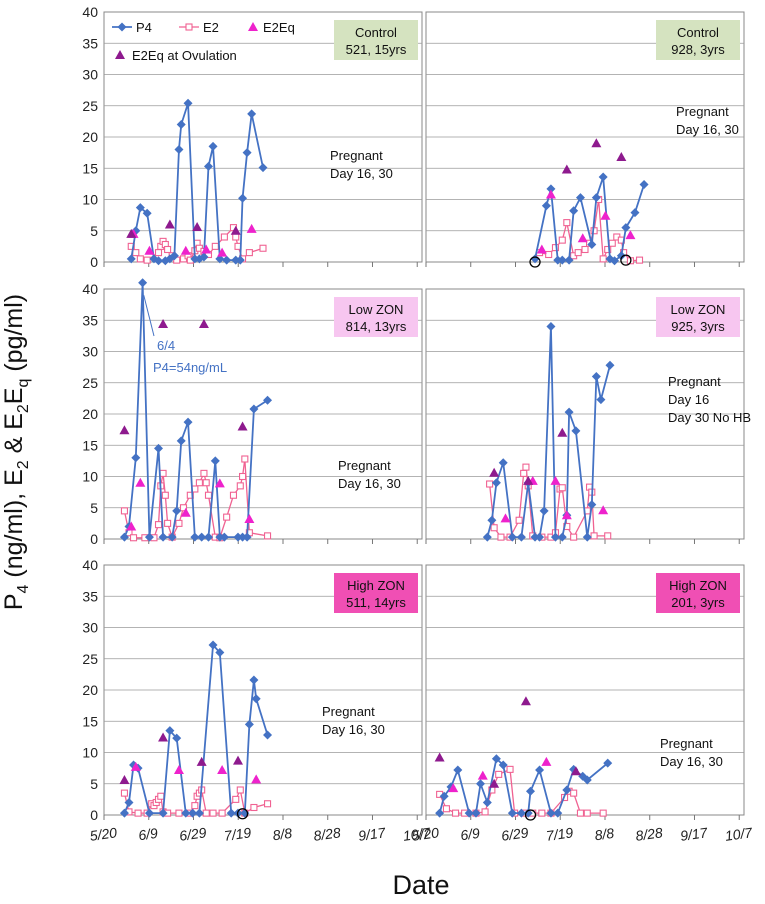 The height and width of the screenshot is (904, 765). Describe the element at coordinates (120, 54) in the screenshot. I see `legend-e2eq-ov-marker` at that location.